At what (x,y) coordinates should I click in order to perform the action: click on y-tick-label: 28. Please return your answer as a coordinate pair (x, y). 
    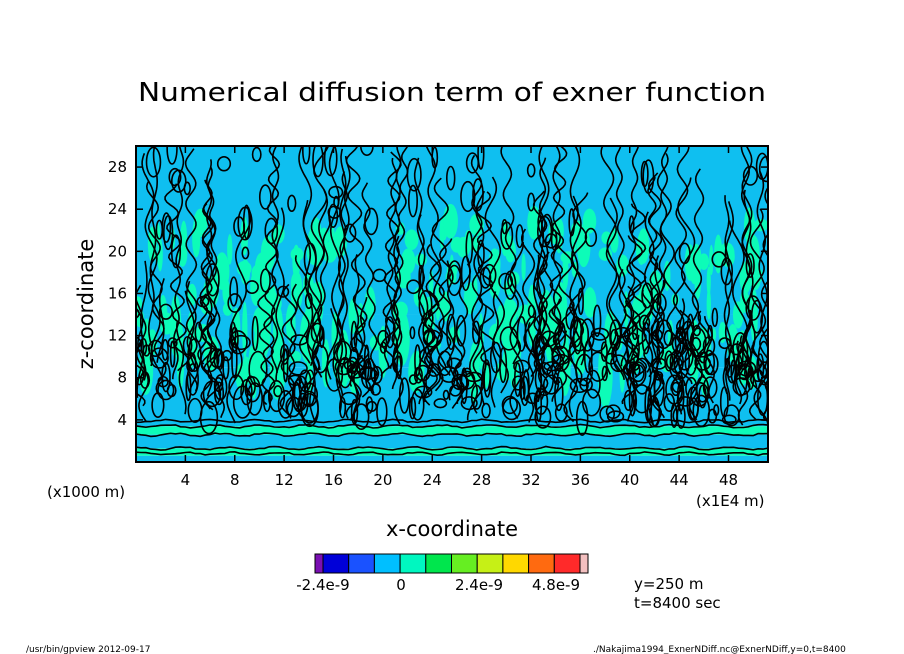
    Looking at the image, I should click on (117, 167).